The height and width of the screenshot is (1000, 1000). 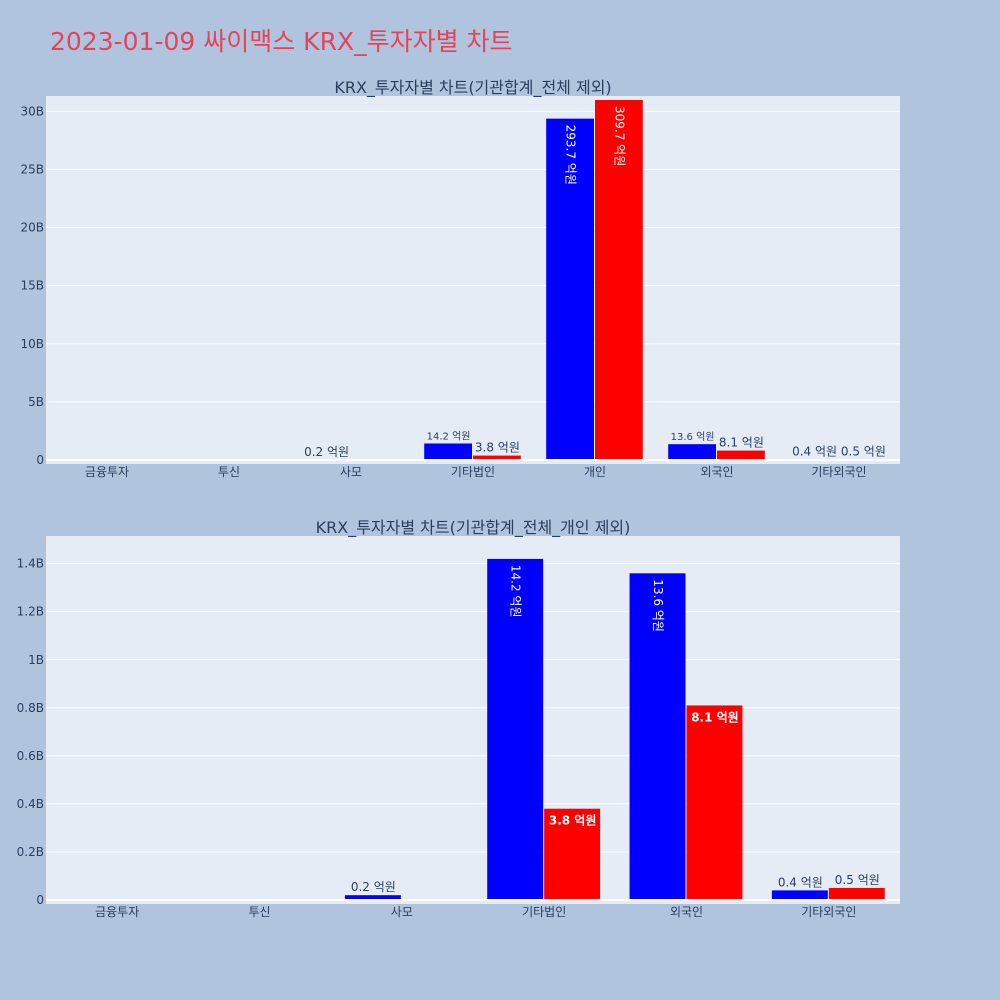 What do you see at coordinates (30, 804) in the screenshot?
I see `y-tick-label: 0.4B` at bounding box center [30, 804].